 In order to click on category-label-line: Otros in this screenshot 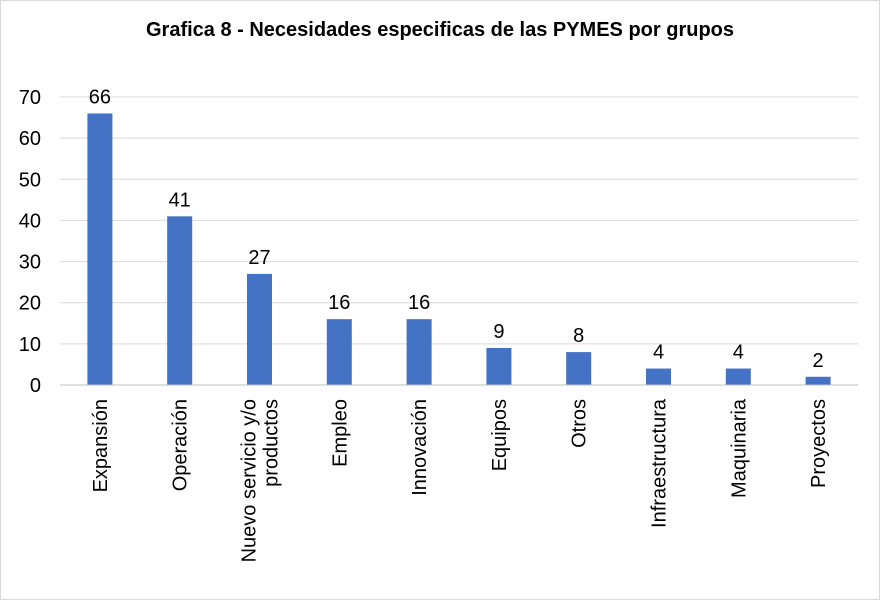, I will do `click(580, 423)`.